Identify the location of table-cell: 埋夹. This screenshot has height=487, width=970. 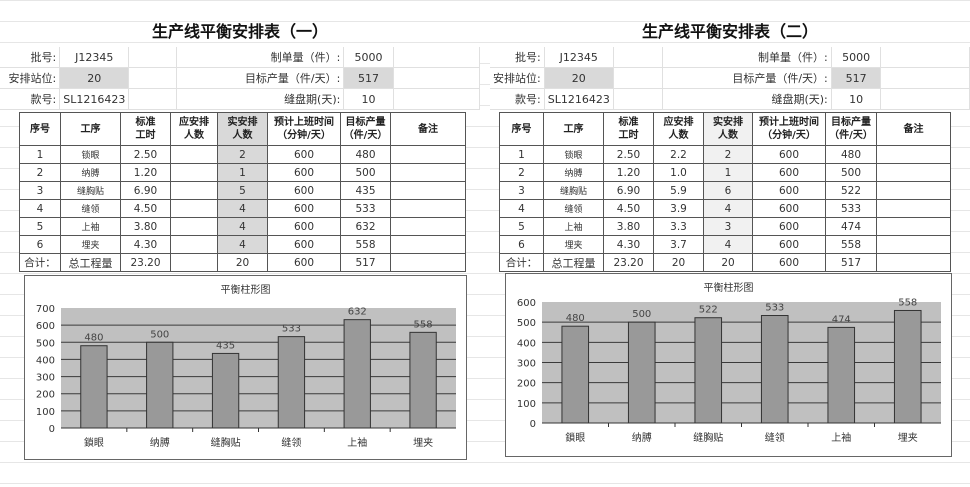
(573, 244).